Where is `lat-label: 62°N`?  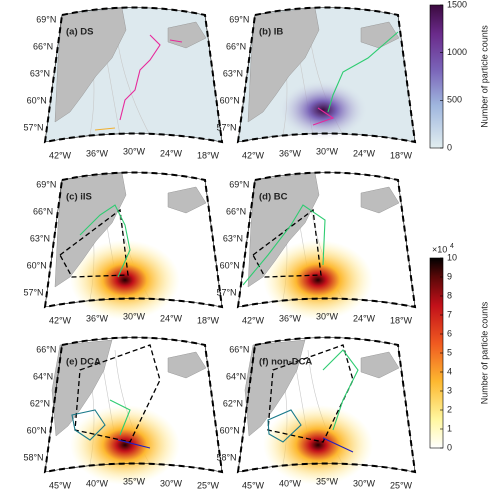
lat-label: 62°N is located at coordinates (40, 403).